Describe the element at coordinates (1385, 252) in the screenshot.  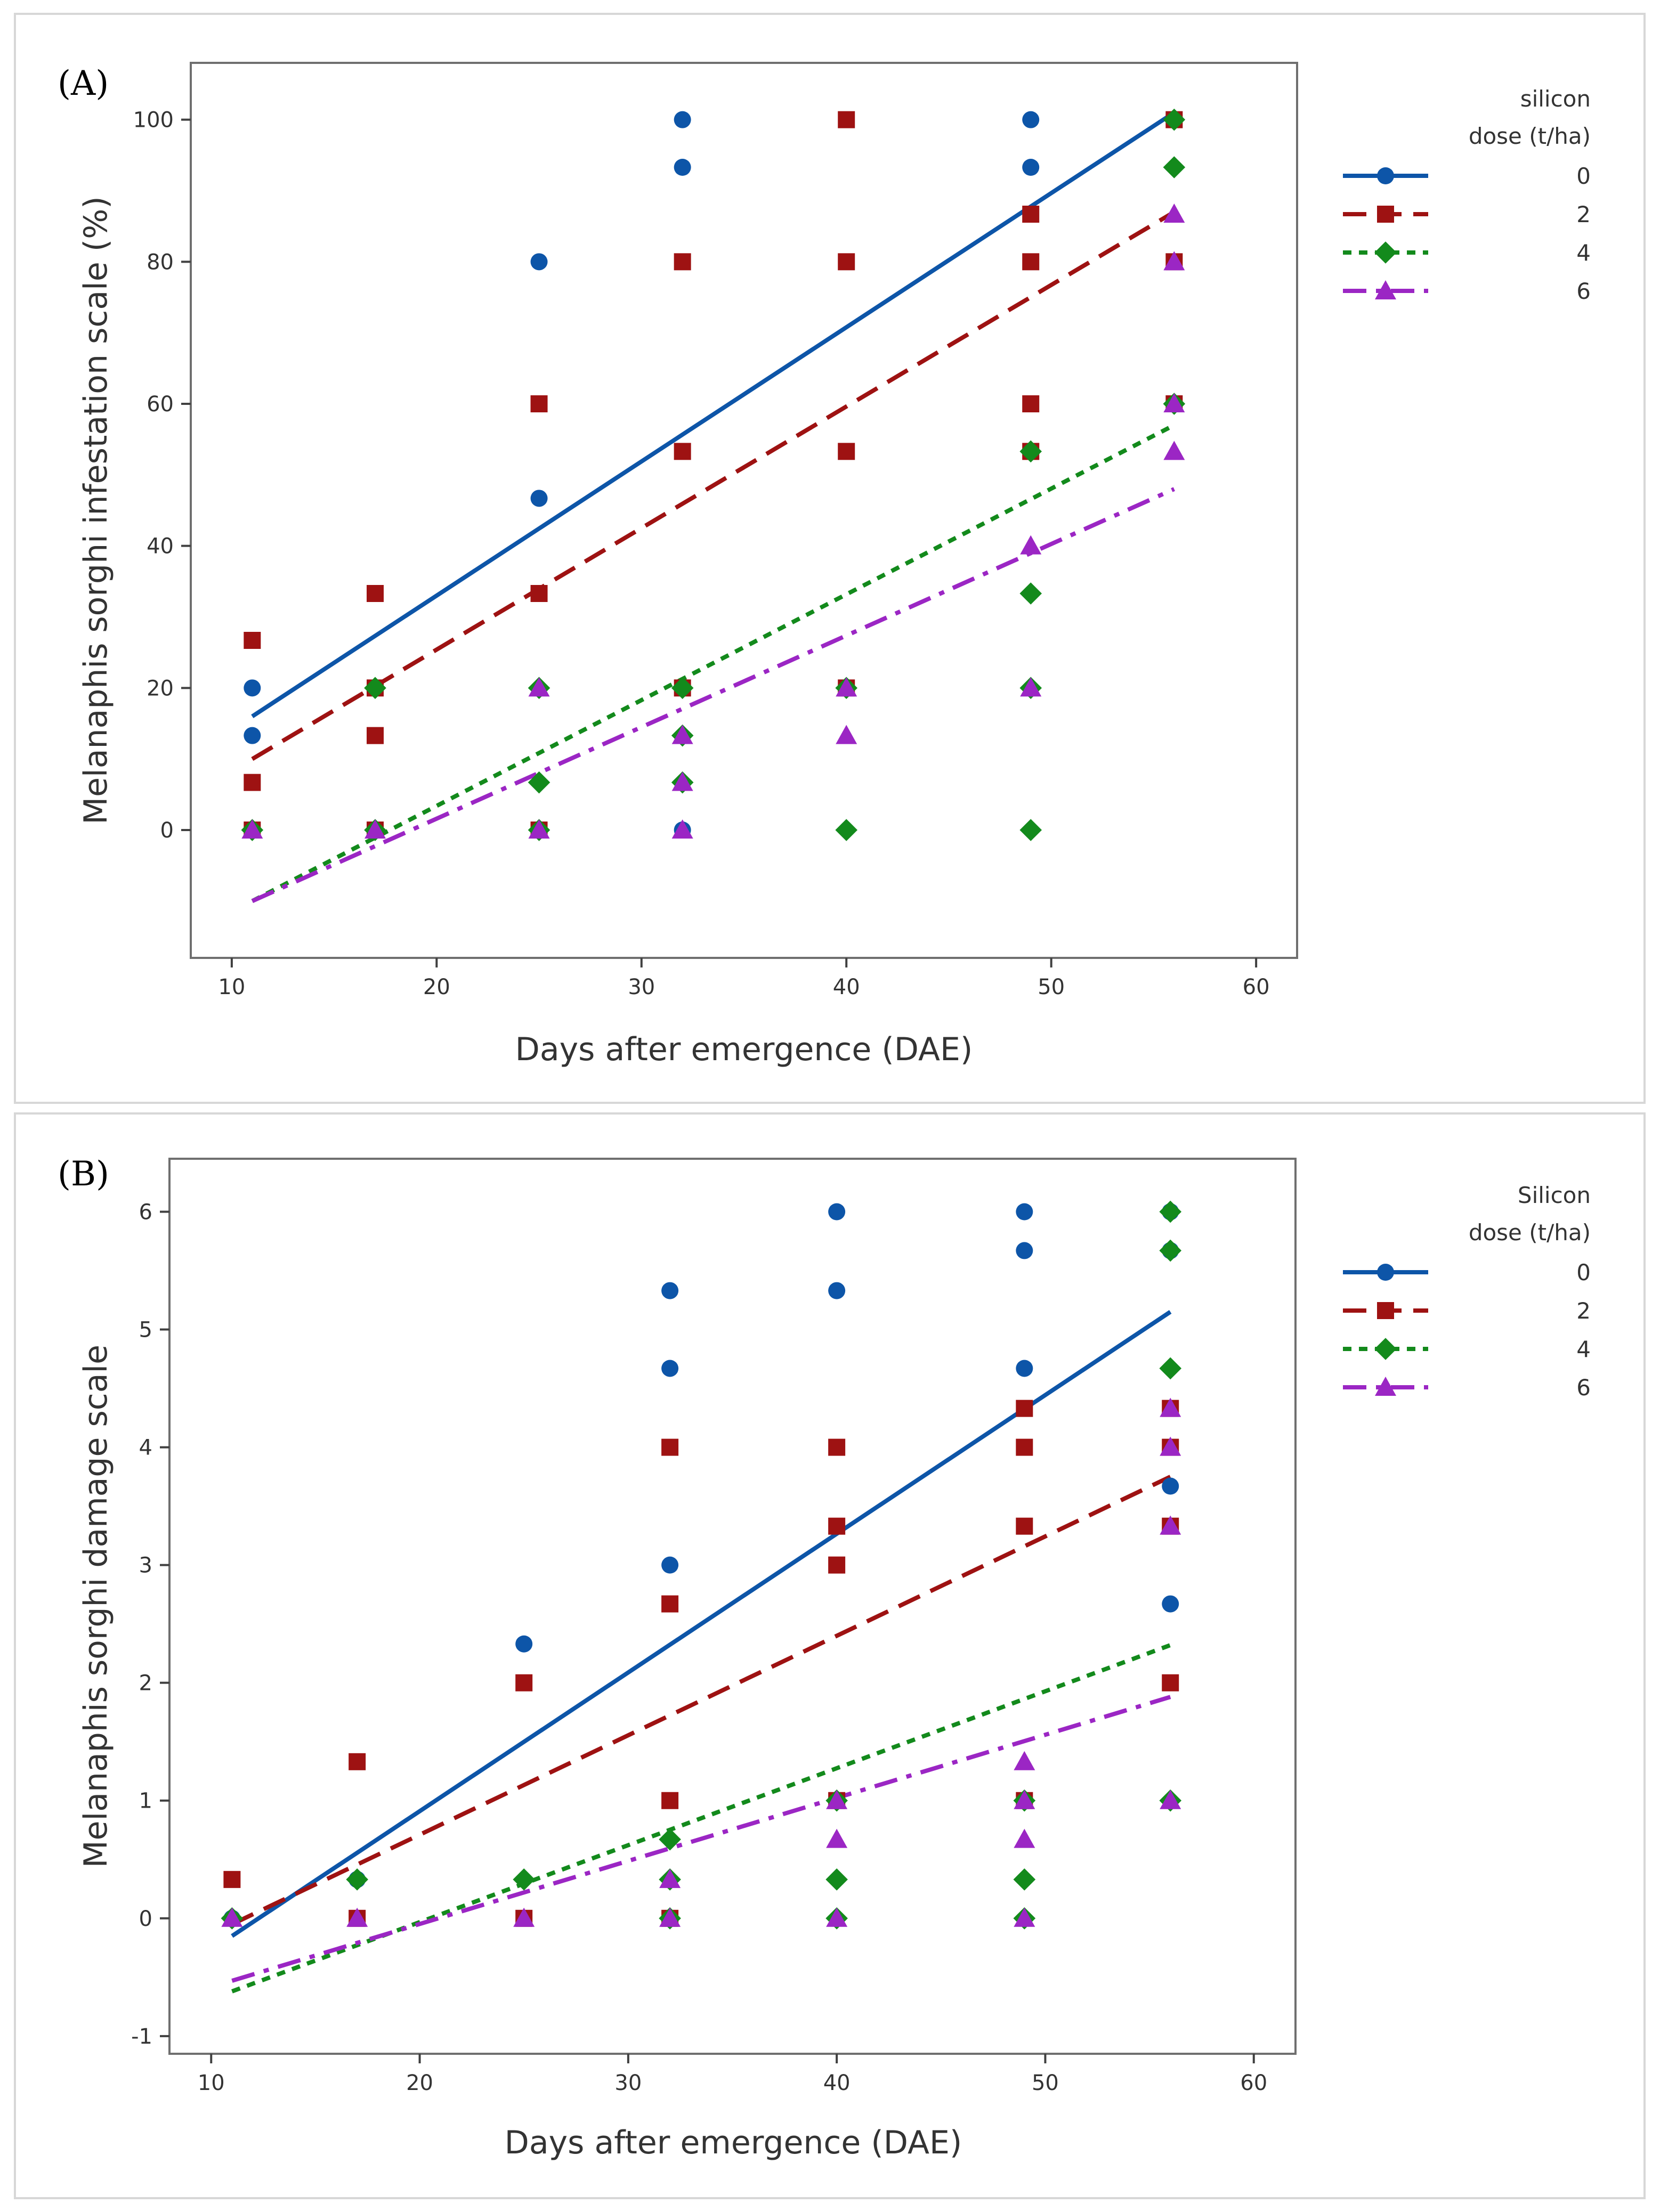
I see `legend-4-marker` at that location.